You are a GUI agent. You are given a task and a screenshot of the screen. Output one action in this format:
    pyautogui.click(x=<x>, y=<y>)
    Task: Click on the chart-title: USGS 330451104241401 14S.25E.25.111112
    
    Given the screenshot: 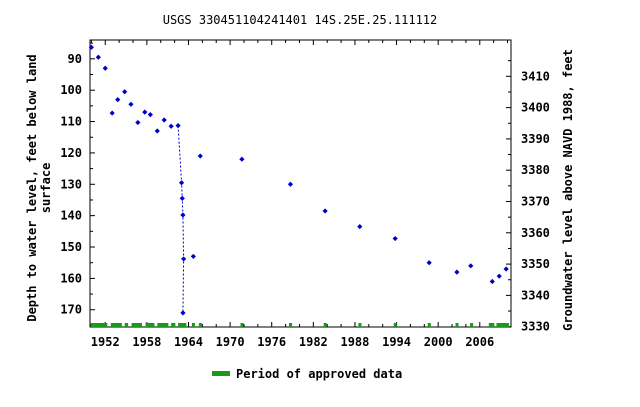 What is the action you would take?
    pyautogui.click(x=300, y=20)
    